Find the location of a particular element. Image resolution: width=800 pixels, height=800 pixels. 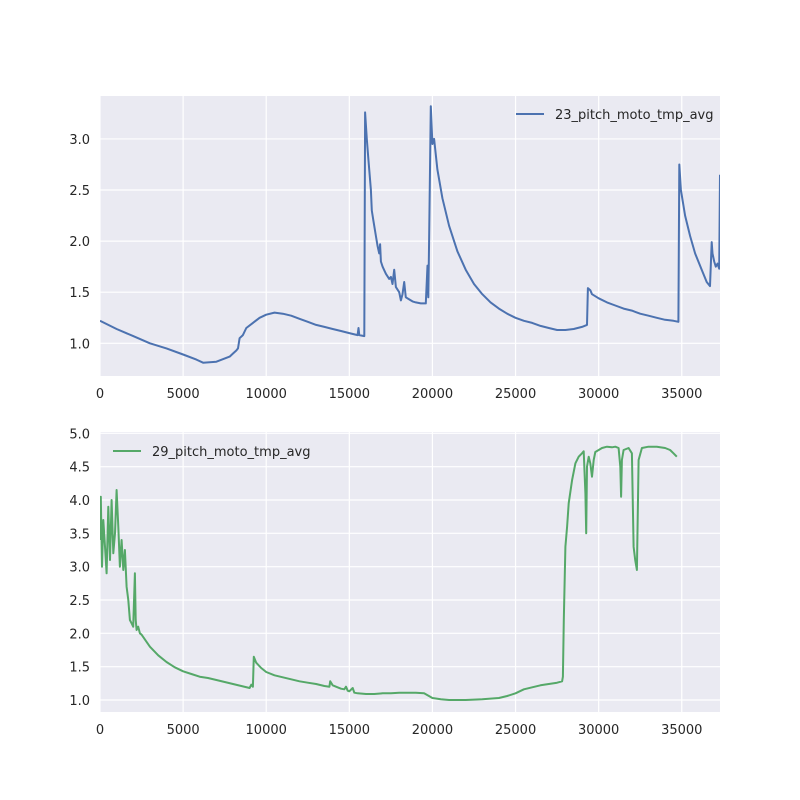

y-tick-label: 3.5 is located at coordinates (79, 534).